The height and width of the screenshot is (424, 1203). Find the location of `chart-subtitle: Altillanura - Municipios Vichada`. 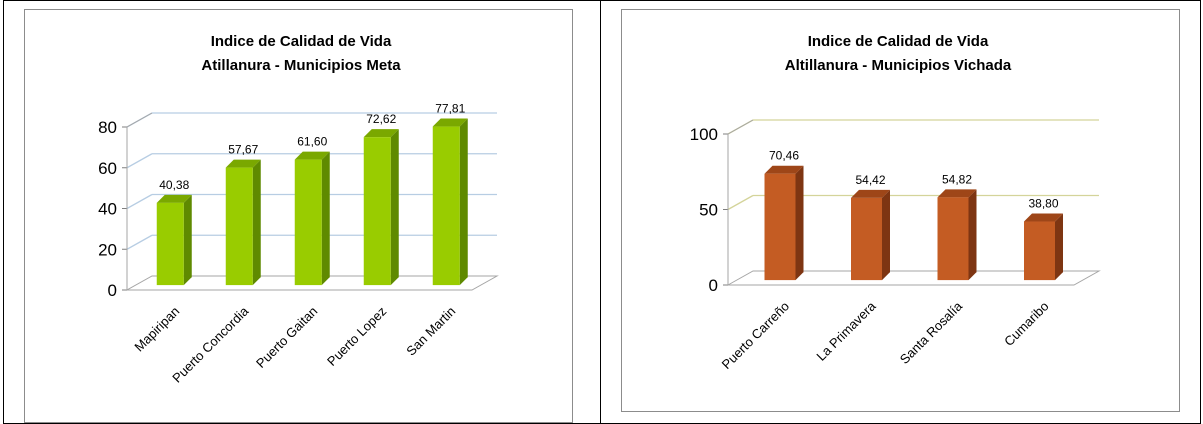

chart-subtitle: Altillanura - Municipios Vichada is located at coordinates (898, 65).